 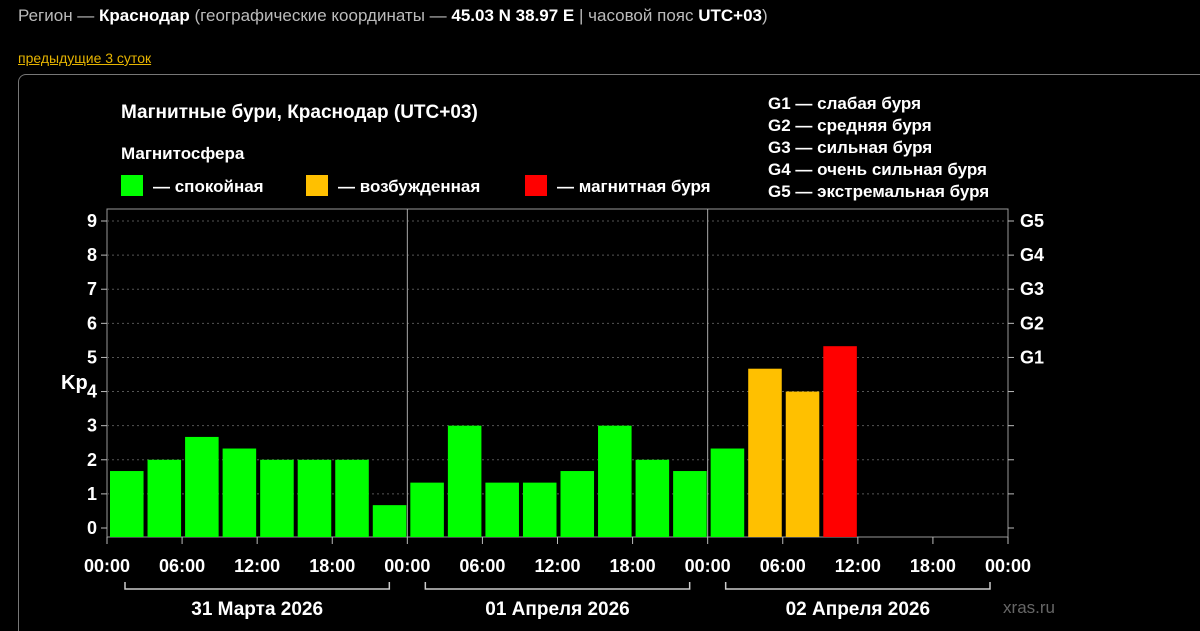 I want to click on coords-prefix: (географические координаты —, so click(x=320, y=15).